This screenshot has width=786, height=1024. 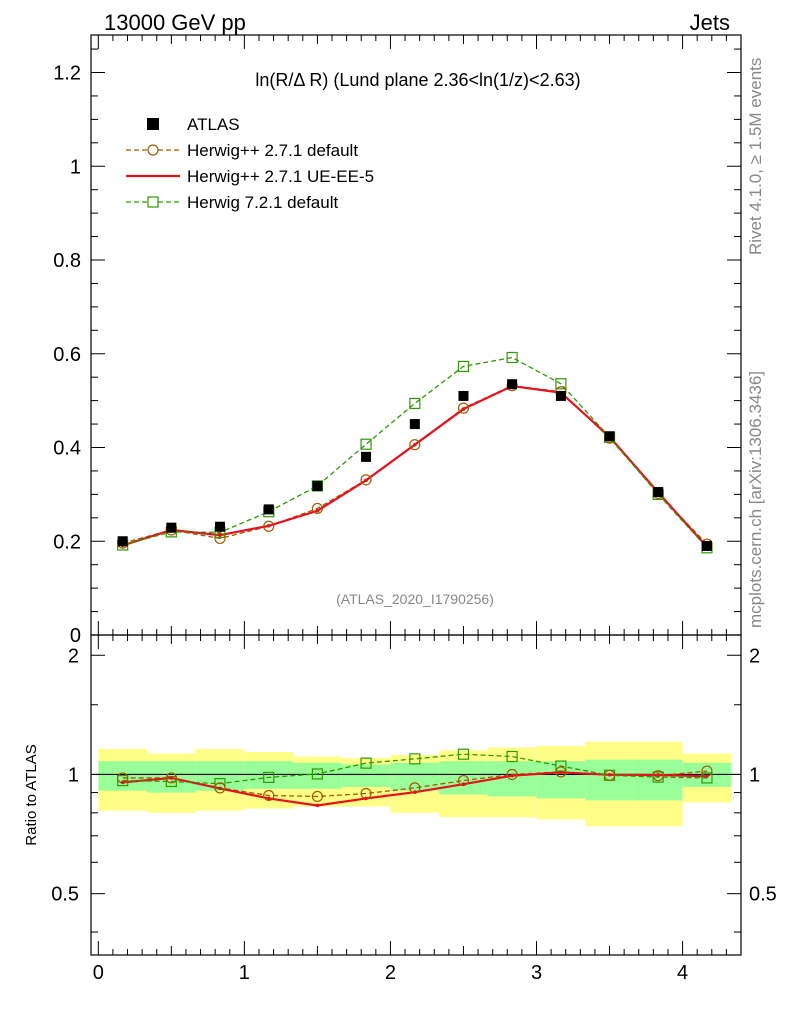 I want to click on y-tick-label: 1.2, so click(x=67, y=74).